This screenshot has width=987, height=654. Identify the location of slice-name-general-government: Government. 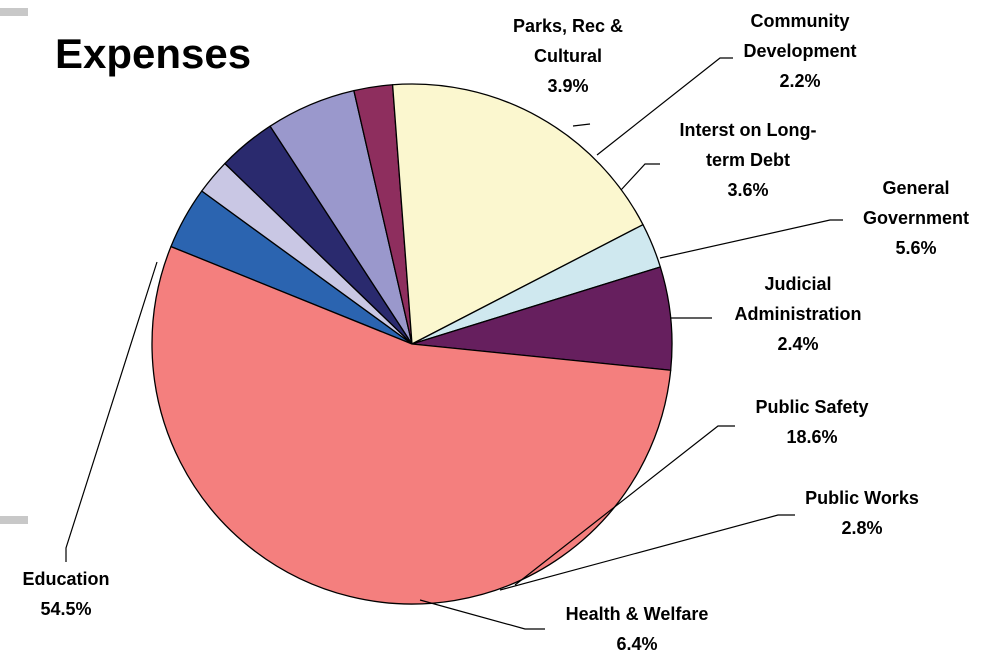
(916, 218).